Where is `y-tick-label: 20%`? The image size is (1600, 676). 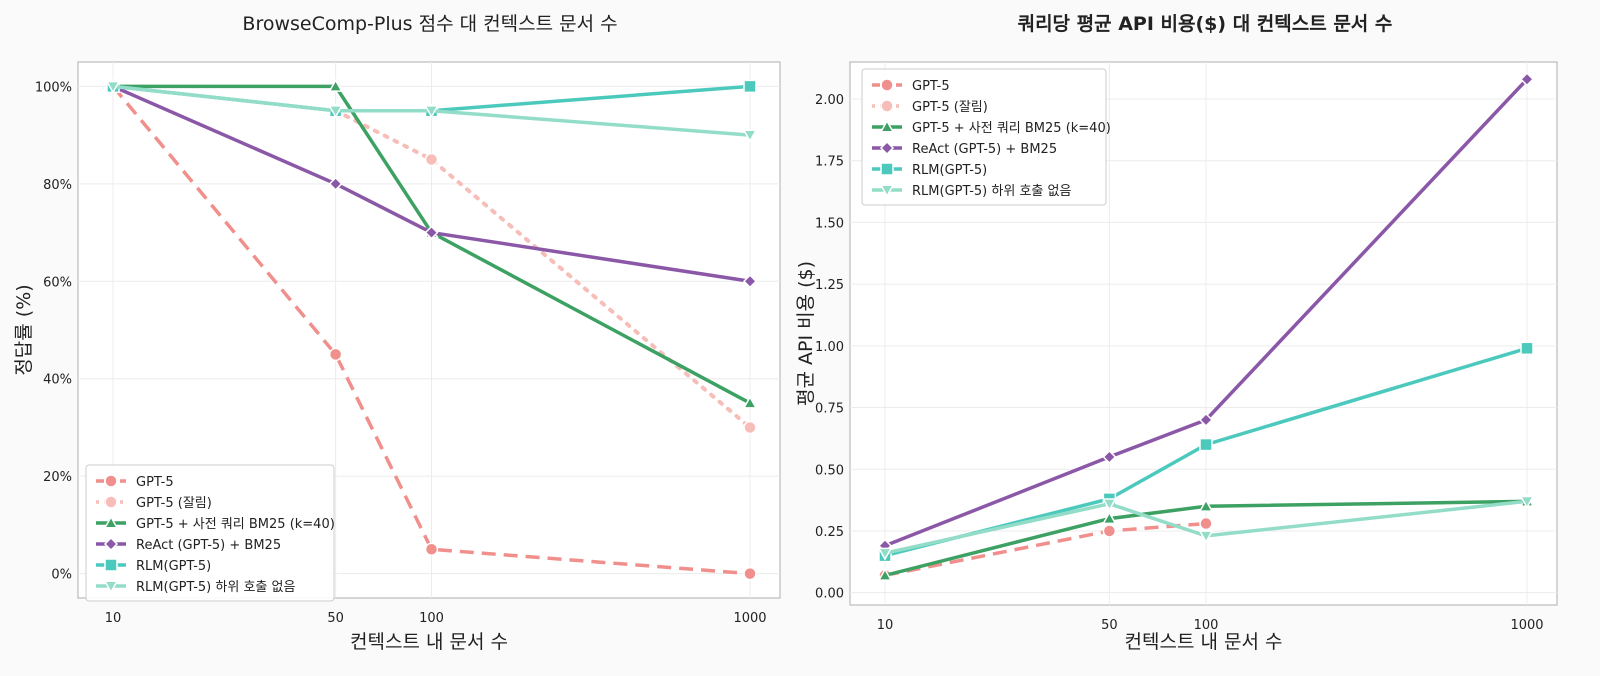 y-tick-label: 20% is located at coordinates (57, 477).